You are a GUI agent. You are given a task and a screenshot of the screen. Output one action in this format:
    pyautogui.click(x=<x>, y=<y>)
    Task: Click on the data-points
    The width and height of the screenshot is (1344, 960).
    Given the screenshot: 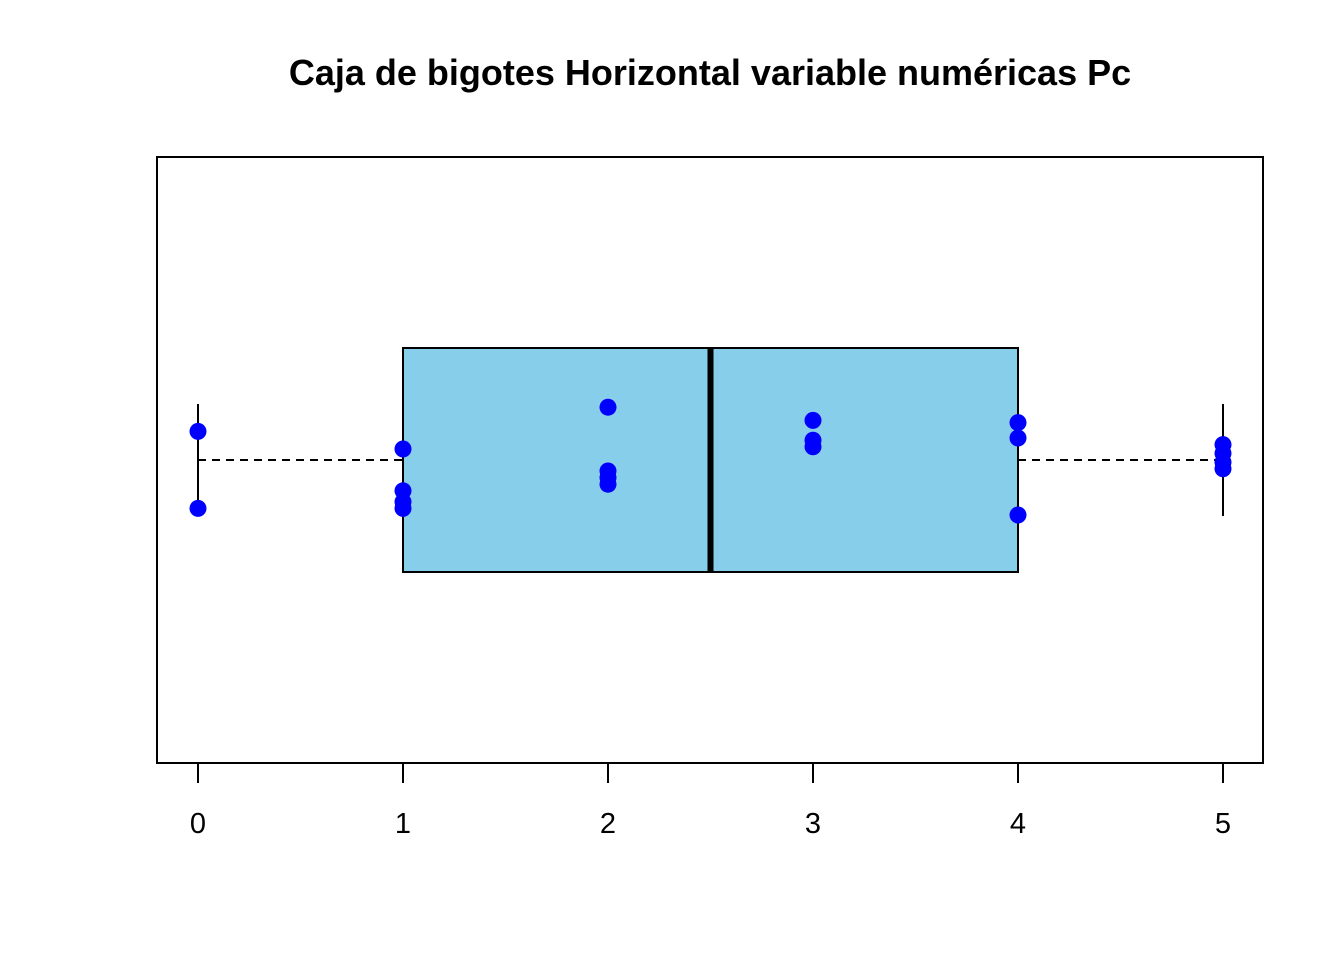 What is the action you would take?
    pyautogui.click(x=710, y=461)
    